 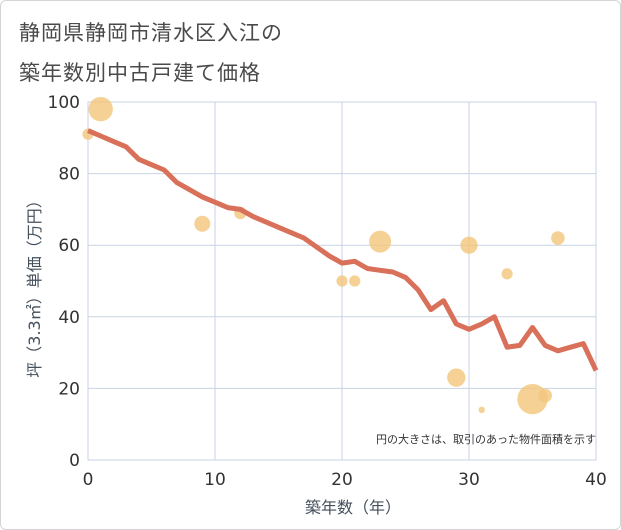 I want to click on y-tick-label: 100, so click(x=64, y=103).